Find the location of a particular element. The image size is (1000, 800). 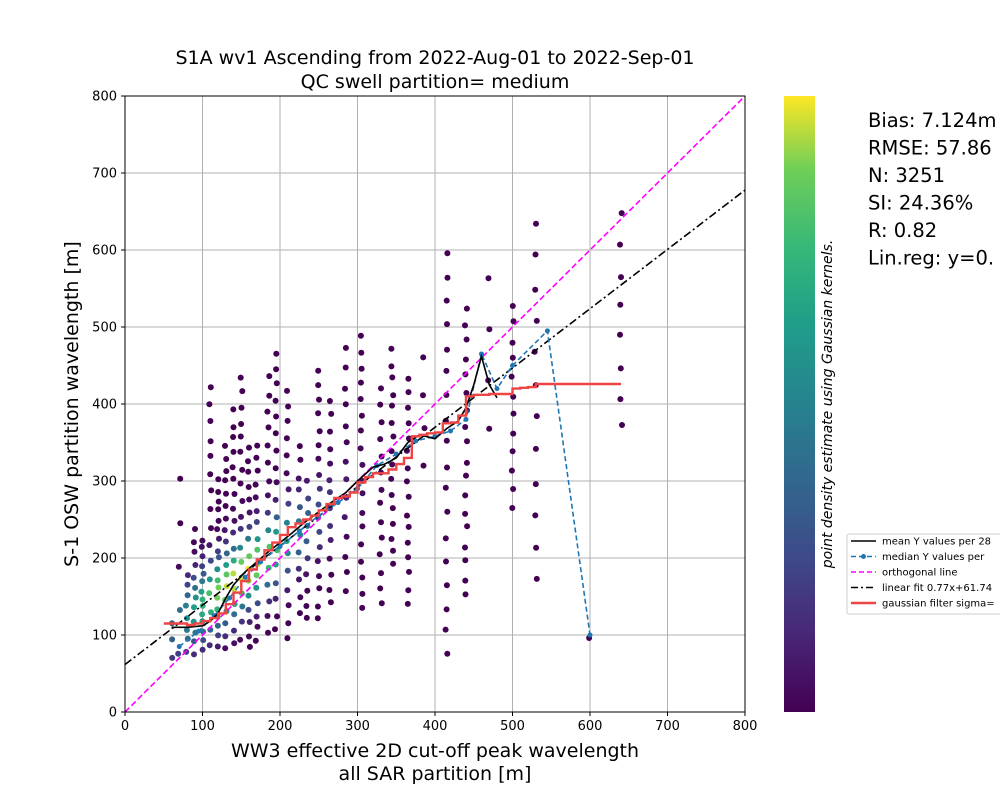

legend-label: orthogonal line is located at coordinates (920, 573).